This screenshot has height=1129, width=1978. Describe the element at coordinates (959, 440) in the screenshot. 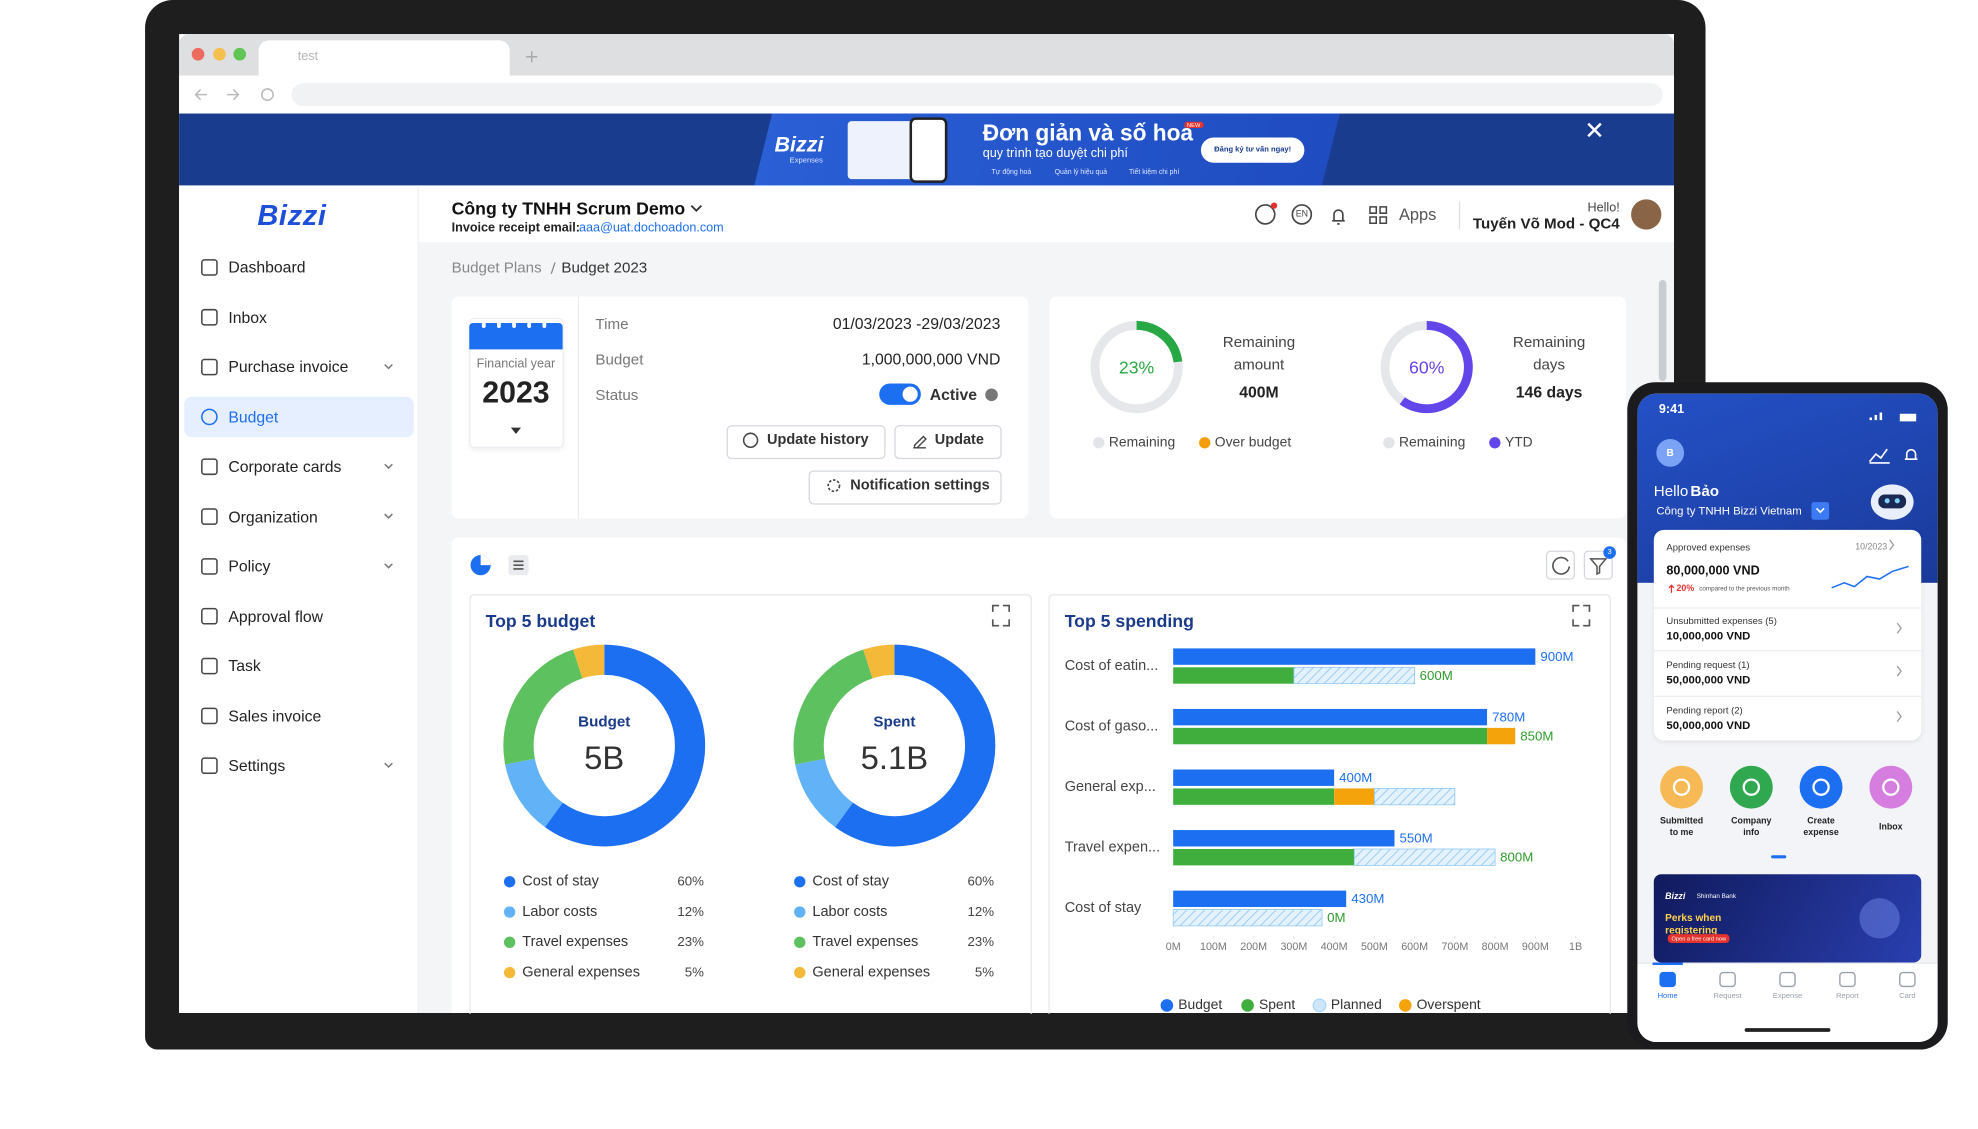

I see `button-label: Update` at that location.